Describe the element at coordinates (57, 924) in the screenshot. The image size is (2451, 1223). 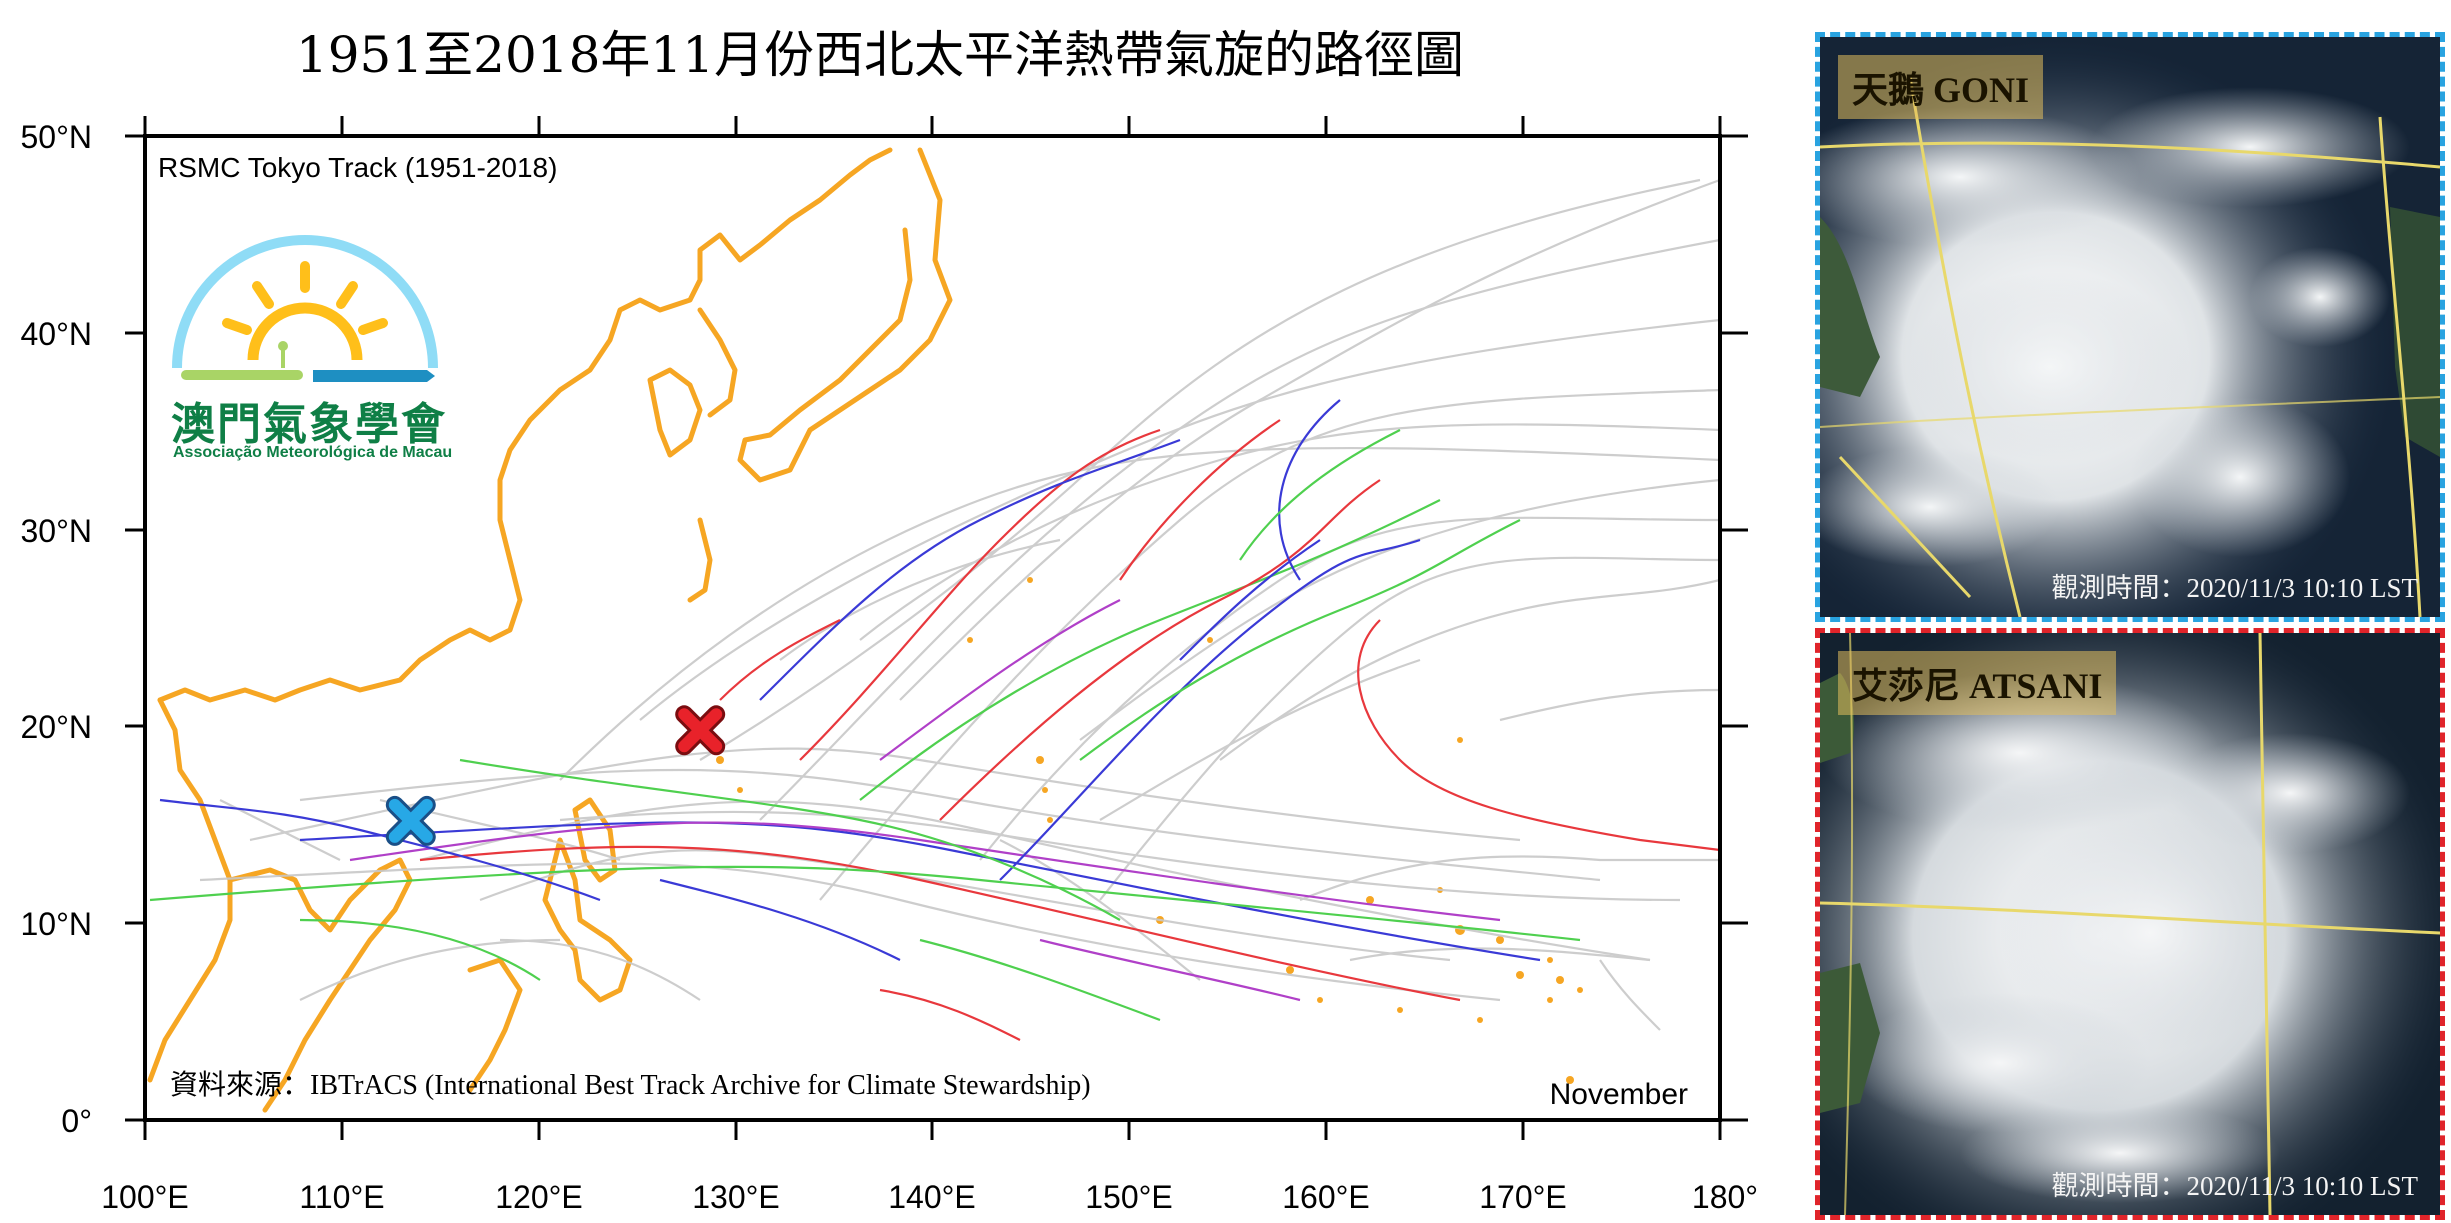
I see `lat-tick-label: 10°N` at that location.